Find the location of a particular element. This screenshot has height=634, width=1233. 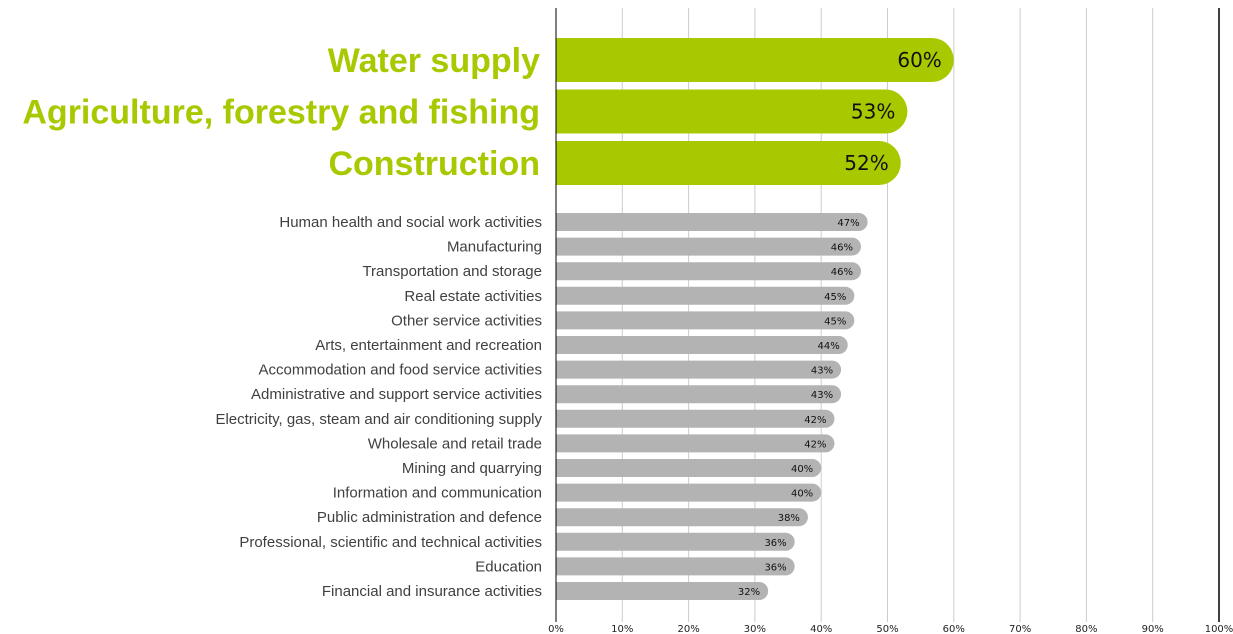

category-label: Real estate activities is located at coordinates (473, 296).